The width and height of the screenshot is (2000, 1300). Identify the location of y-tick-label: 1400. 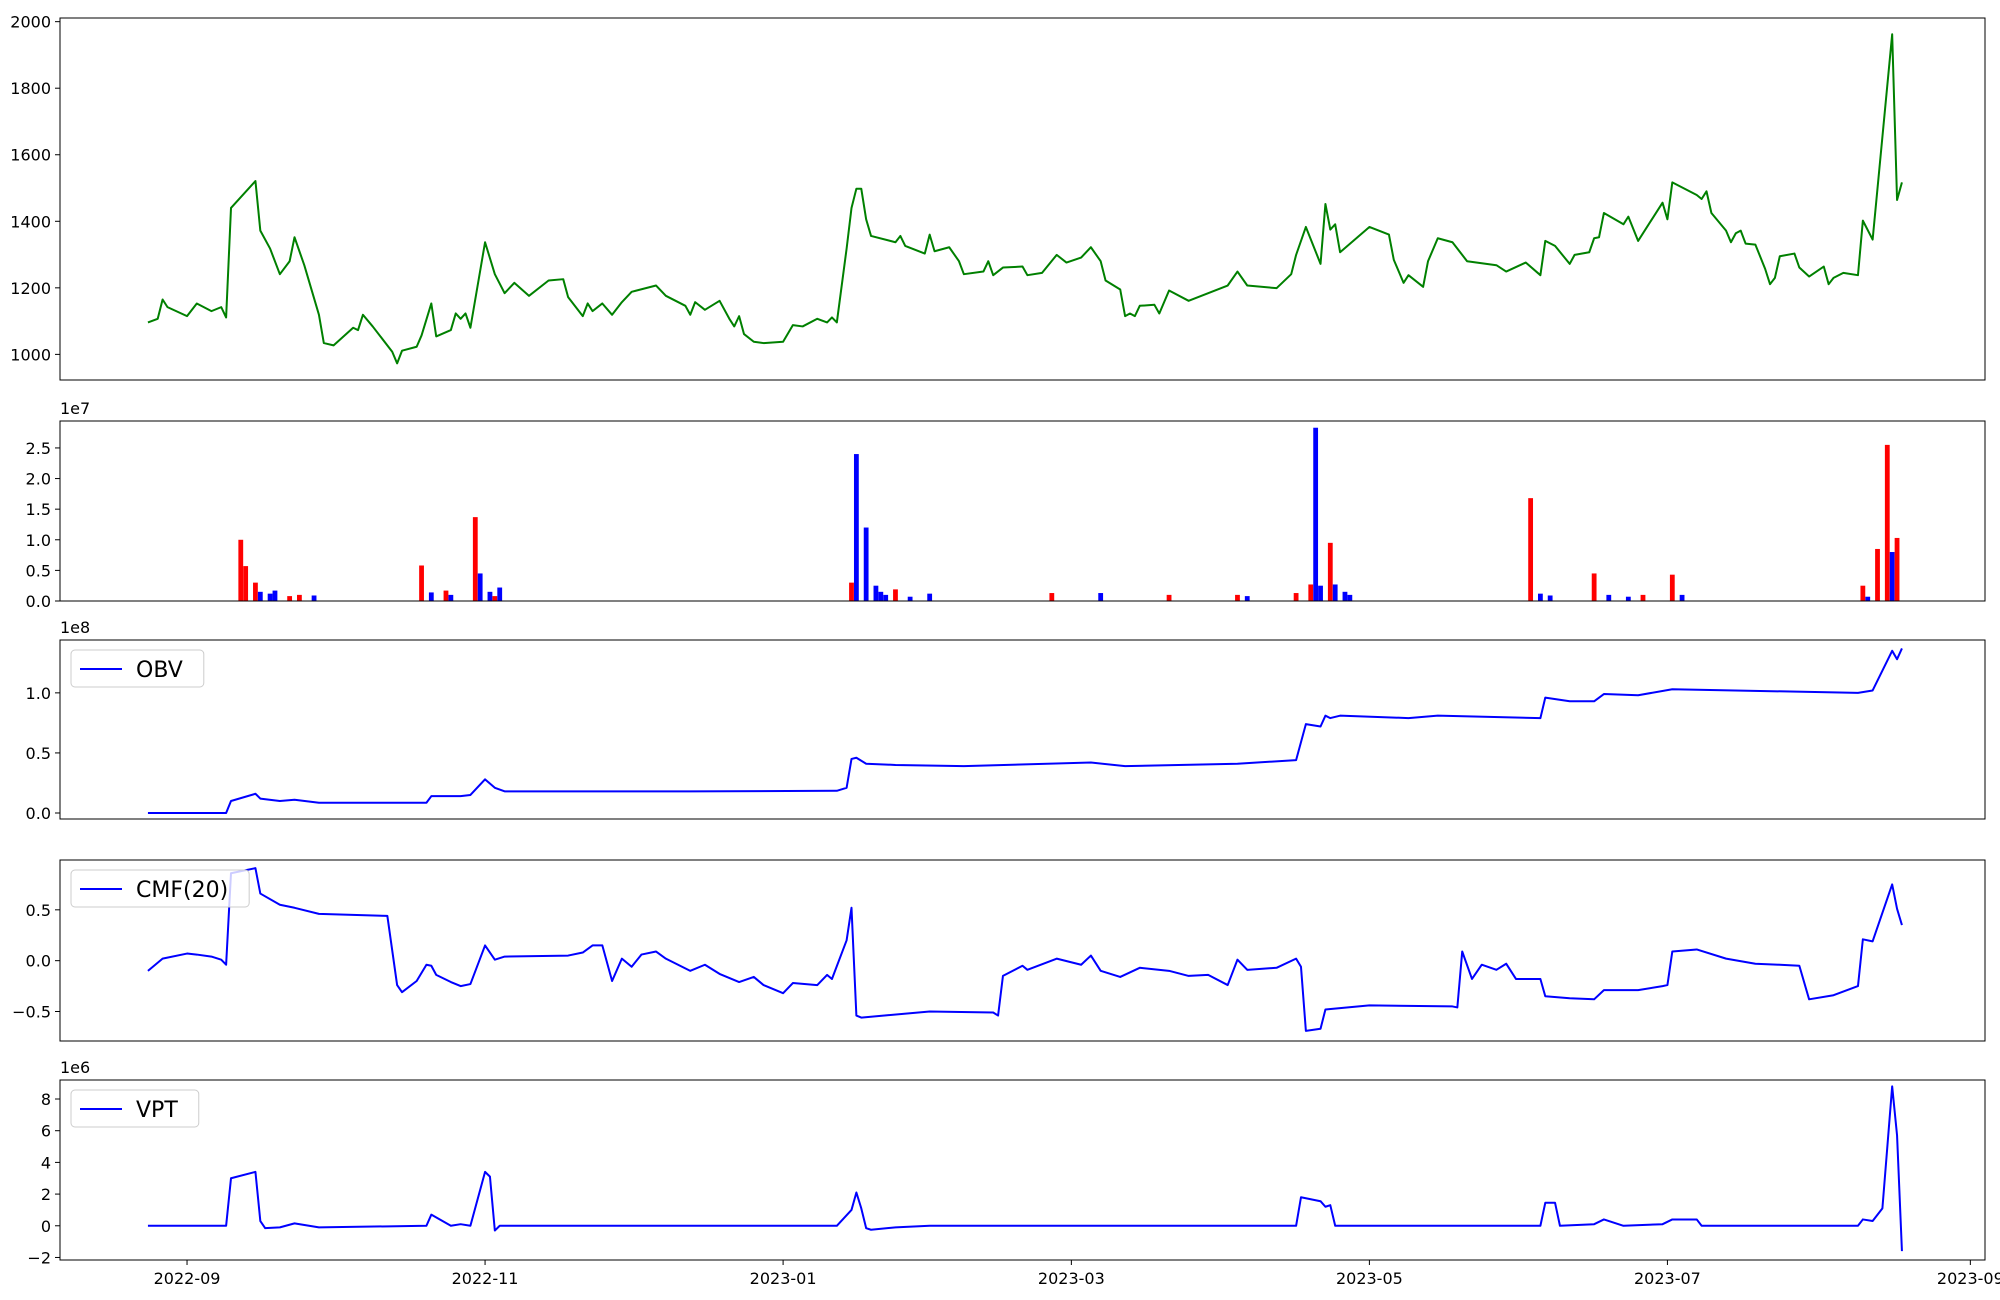
(30, 221).